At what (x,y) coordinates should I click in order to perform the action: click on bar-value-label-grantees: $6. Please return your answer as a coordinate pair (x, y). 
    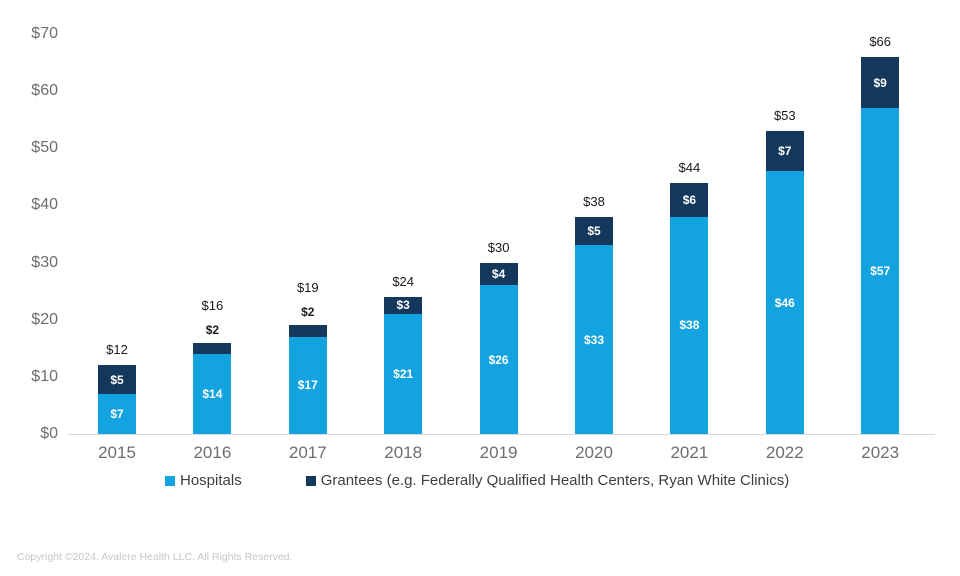
    Looking at the image, I should click on (689, 199).